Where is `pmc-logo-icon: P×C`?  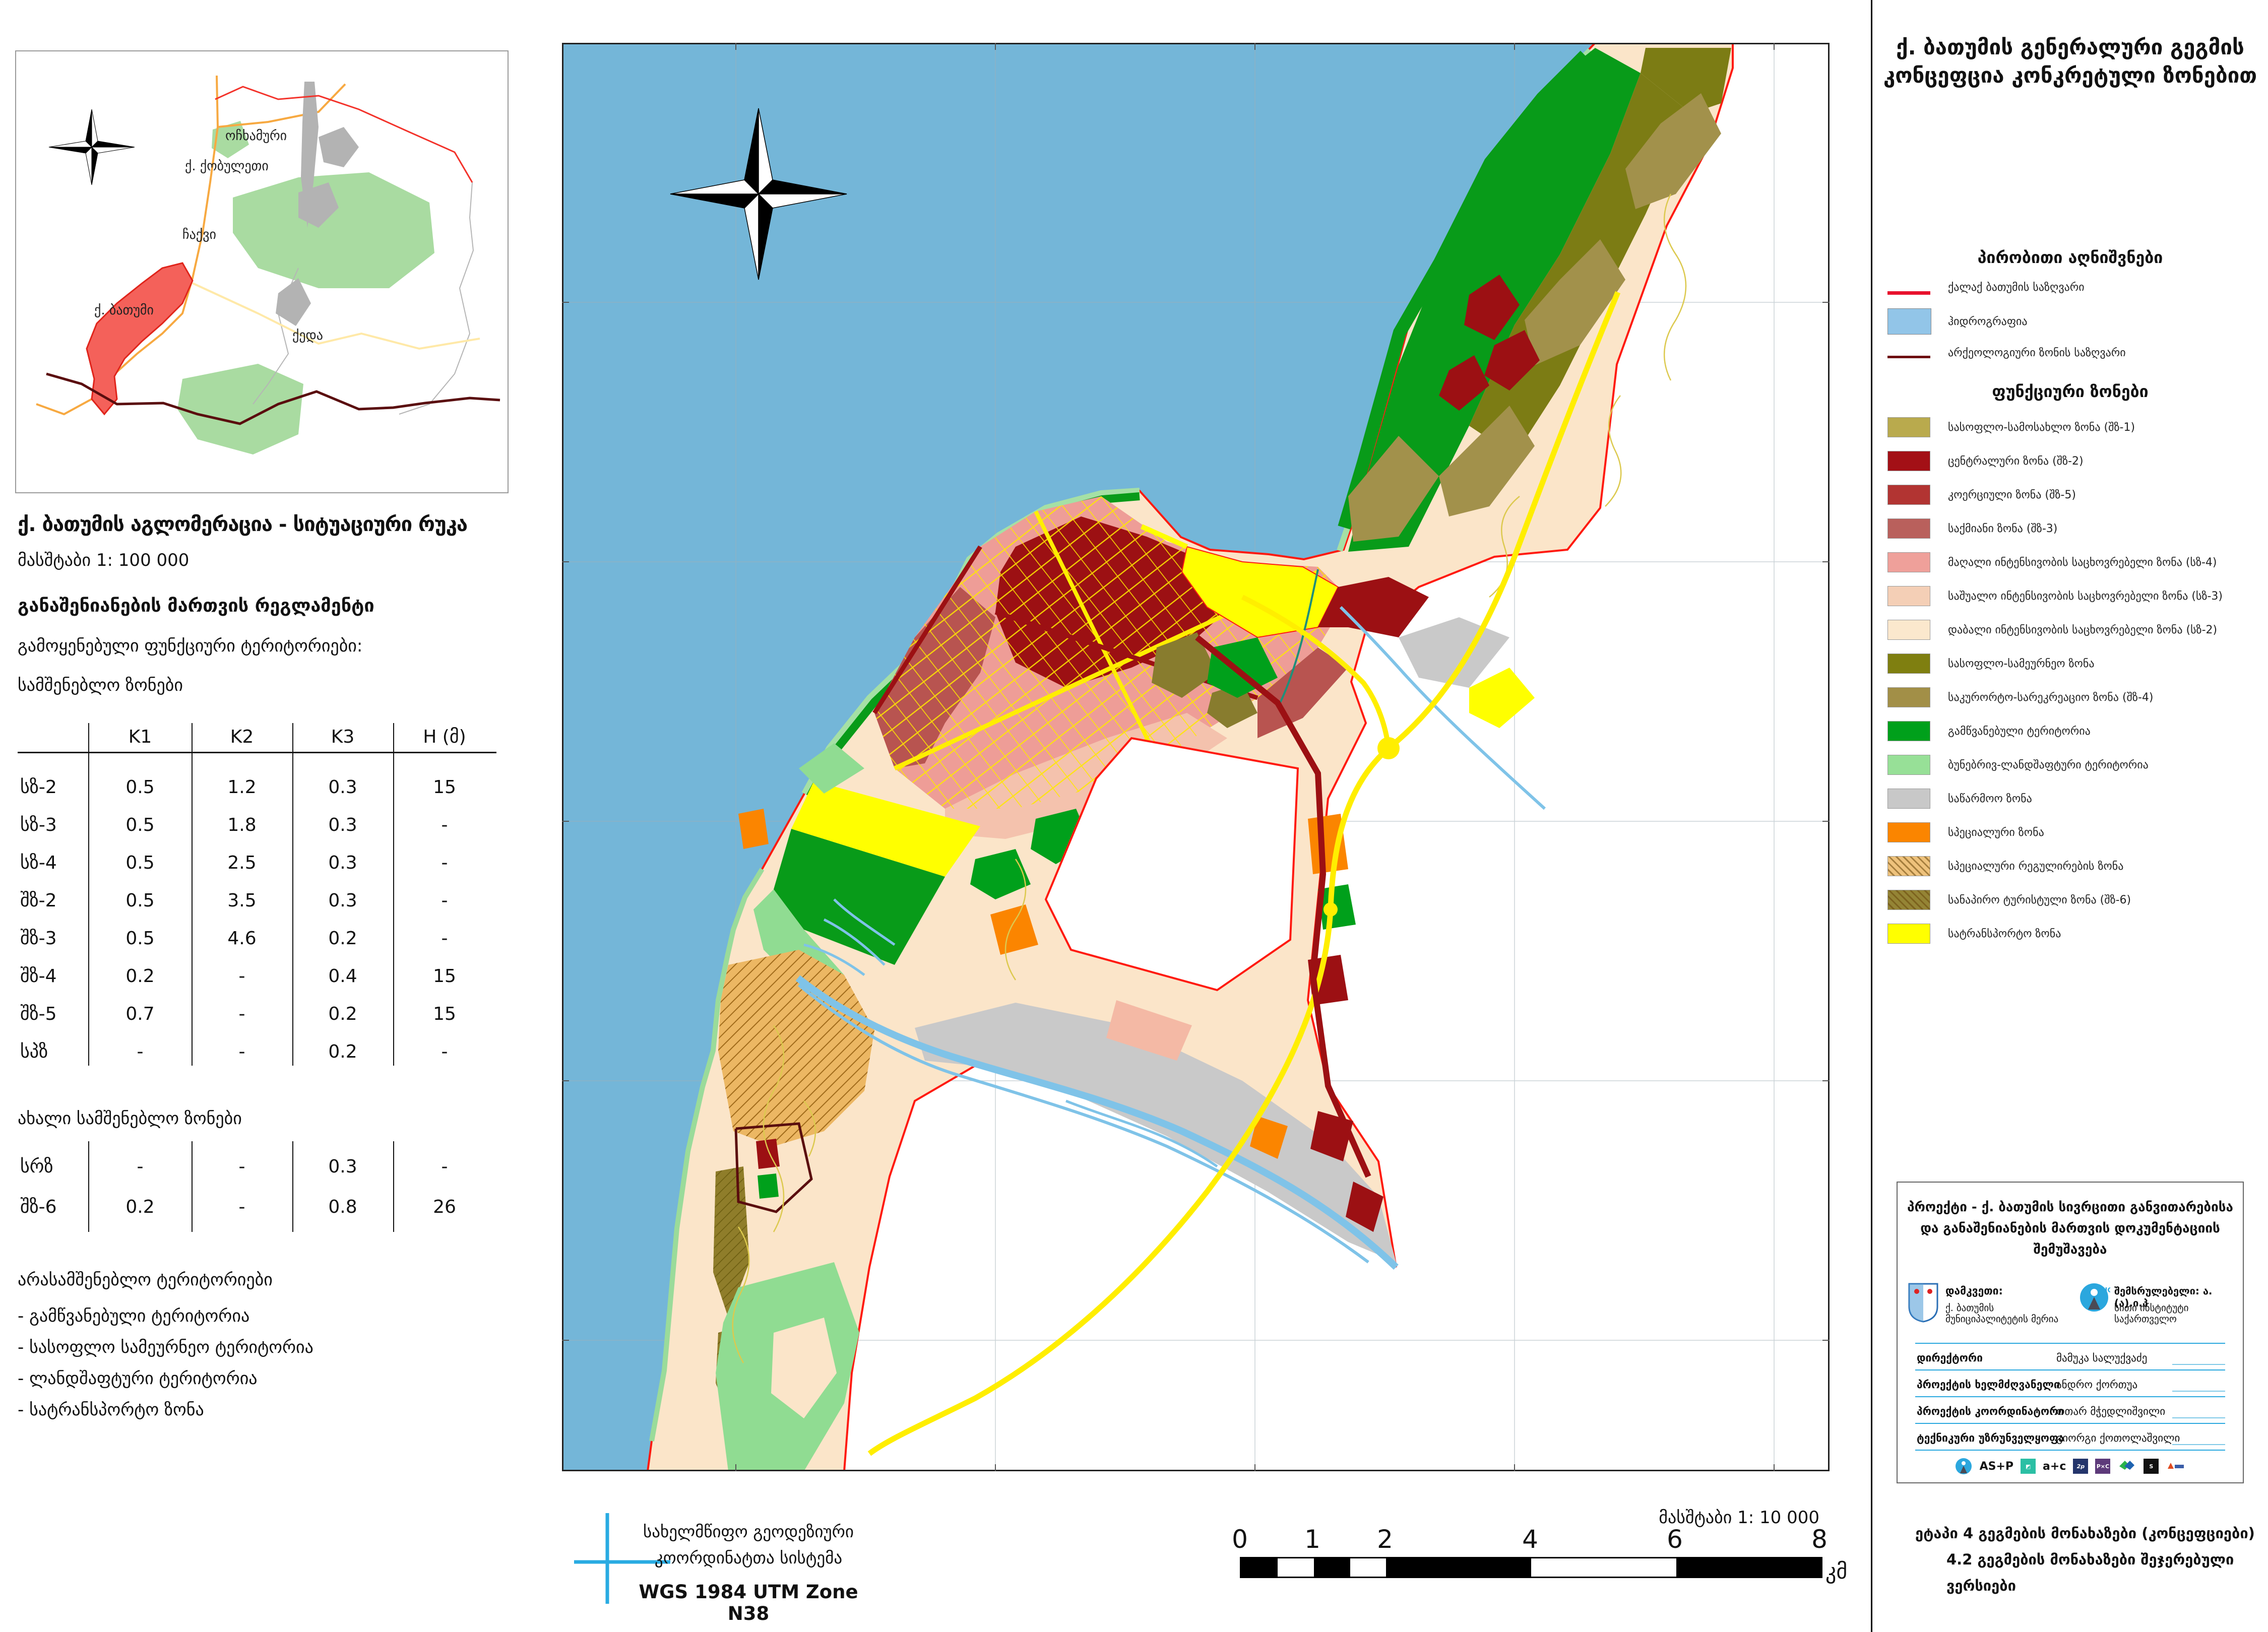 pmc-logo-icon: P×C is located at coordinates (2103, 1466).